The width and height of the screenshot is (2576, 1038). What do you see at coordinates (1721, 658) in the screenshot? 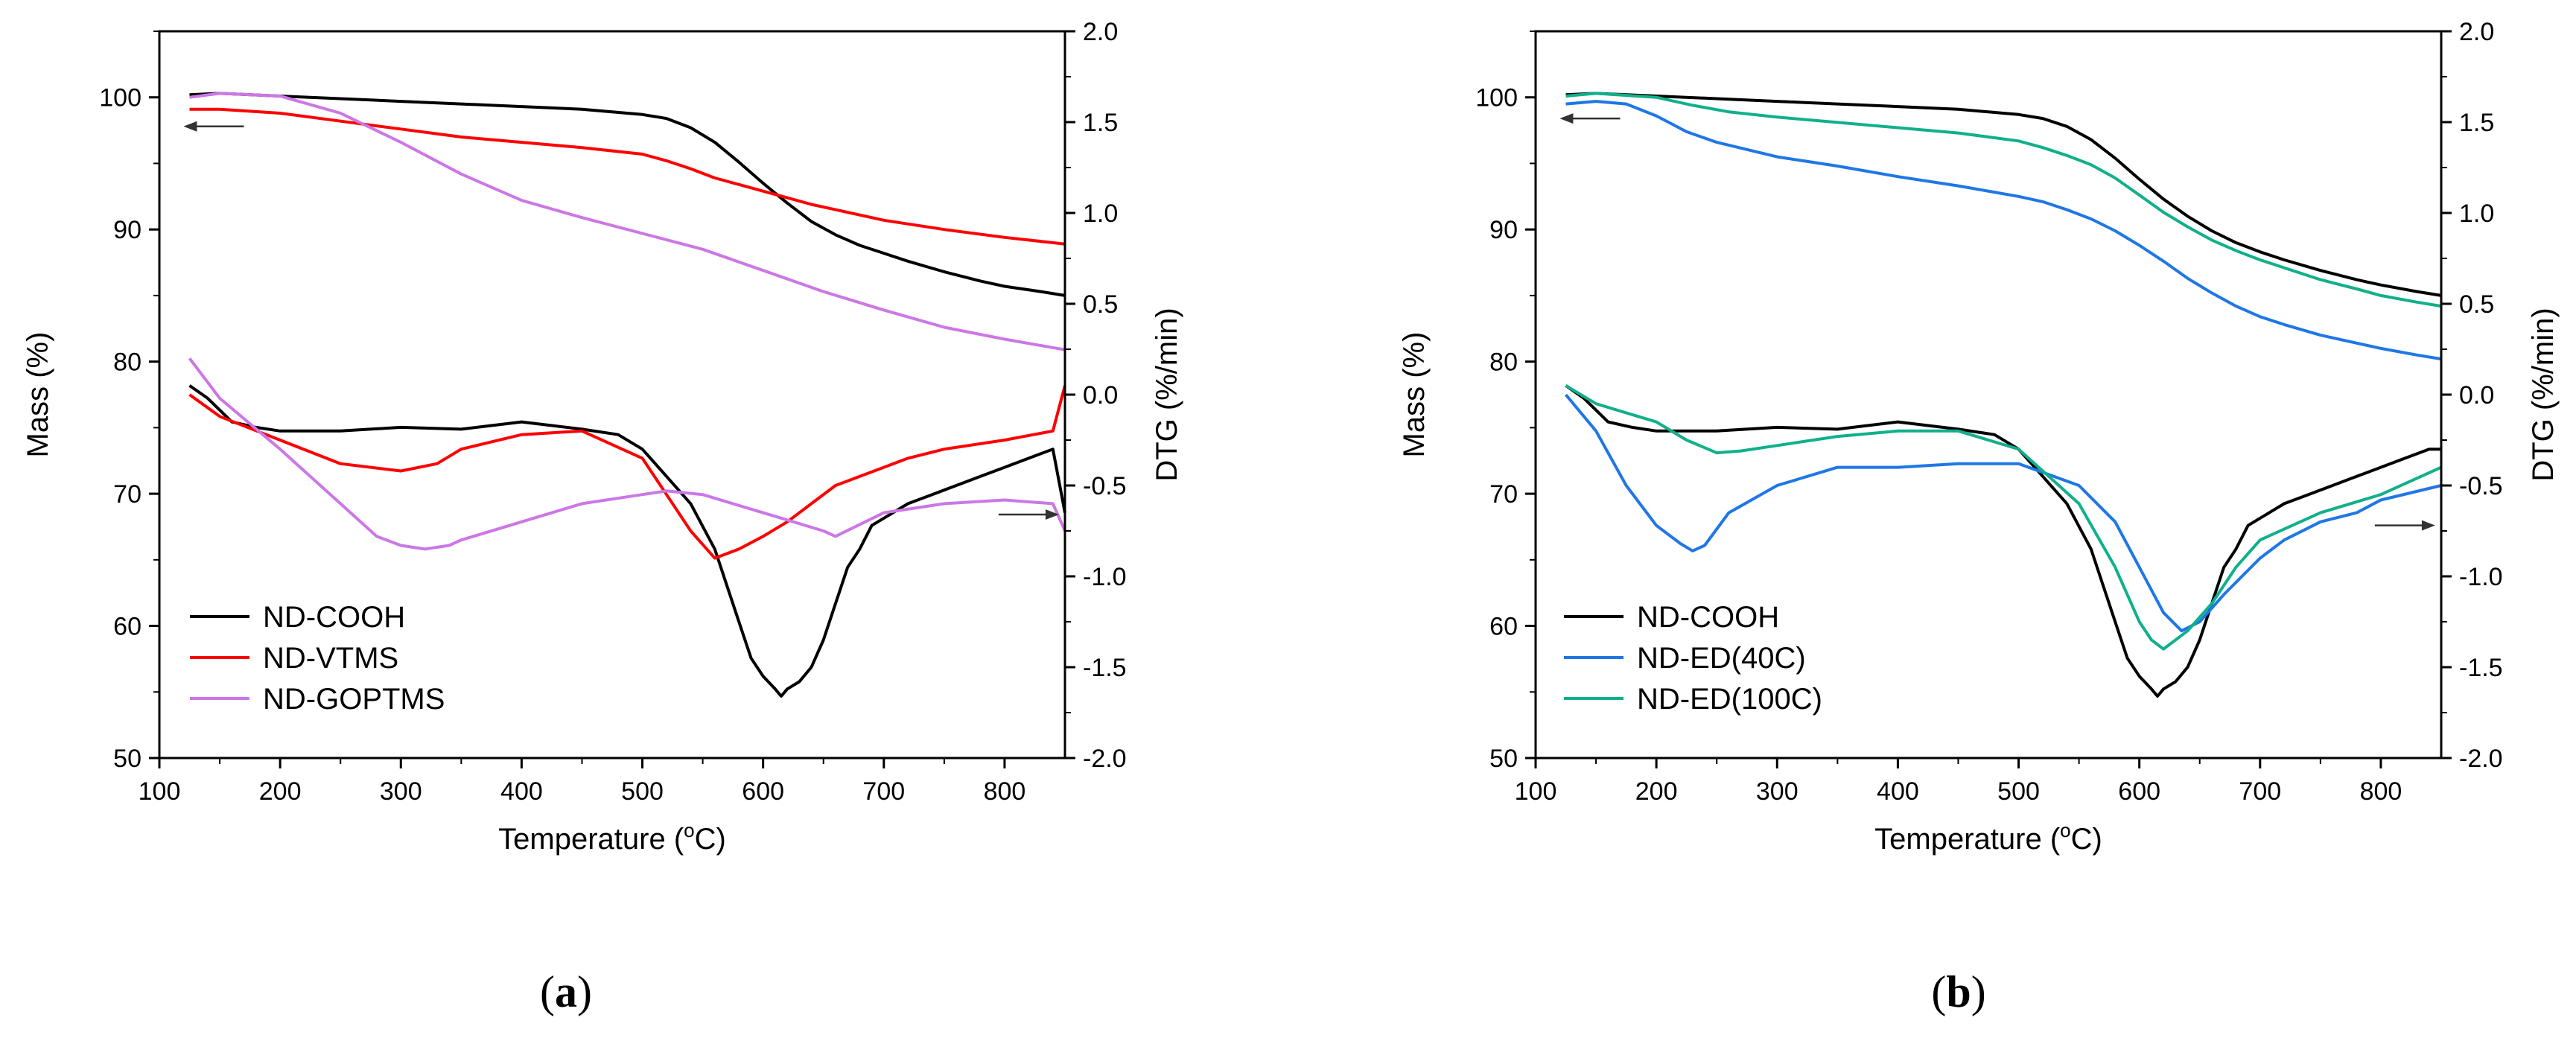
I see `legend-label: ND-ED(40C)` at bounding box center [1721, 658].